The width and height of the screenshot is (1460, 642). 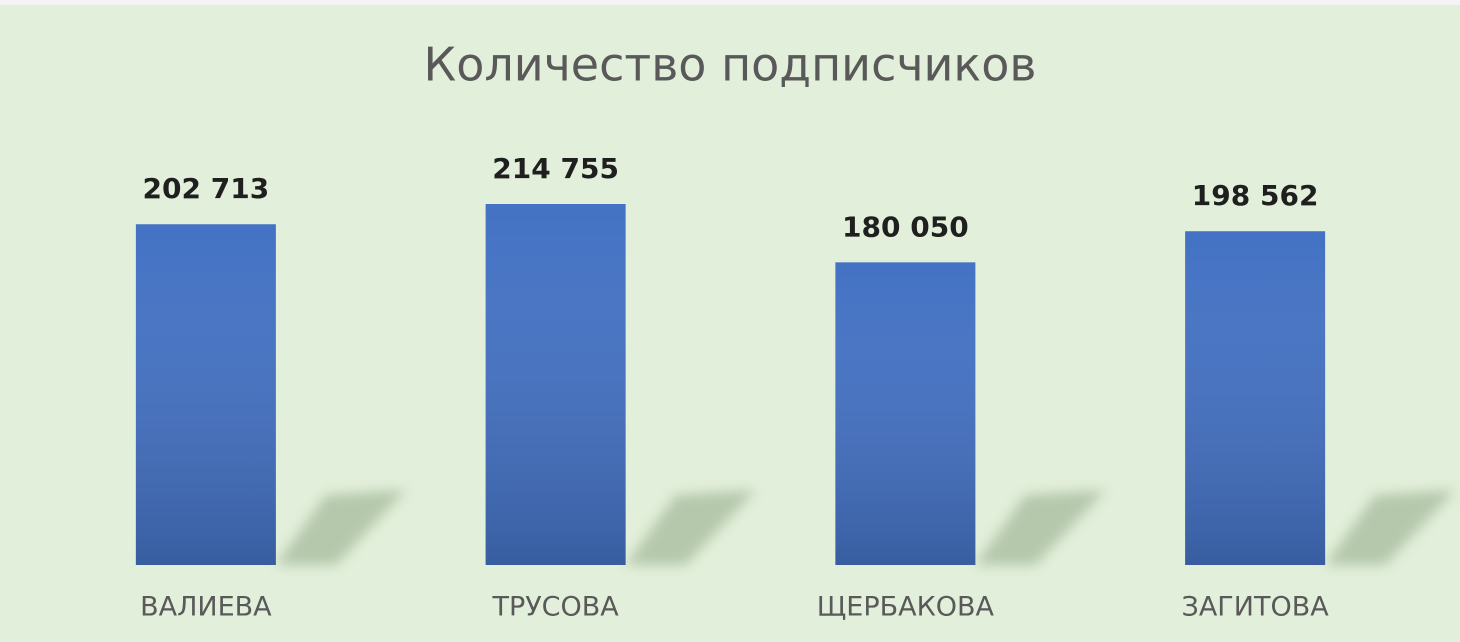 I want to click on data-label: 180 050, so click(x=905, y=226).